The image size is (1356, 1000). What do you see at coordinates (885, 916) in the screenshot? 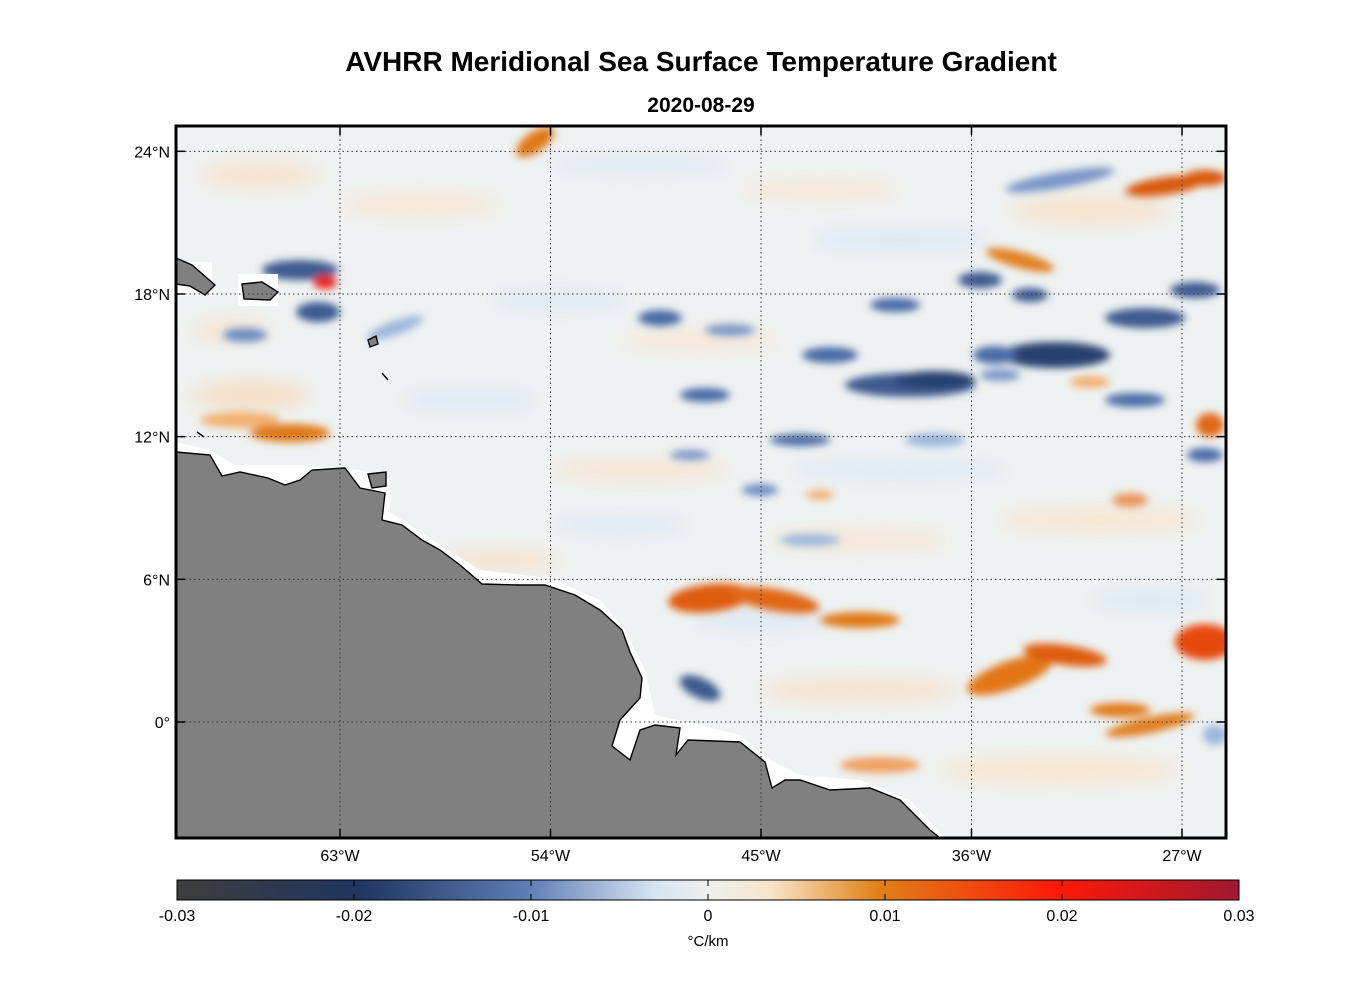
I see `colorbar-tick-label: 0.01` at bounding box center [885, 916].